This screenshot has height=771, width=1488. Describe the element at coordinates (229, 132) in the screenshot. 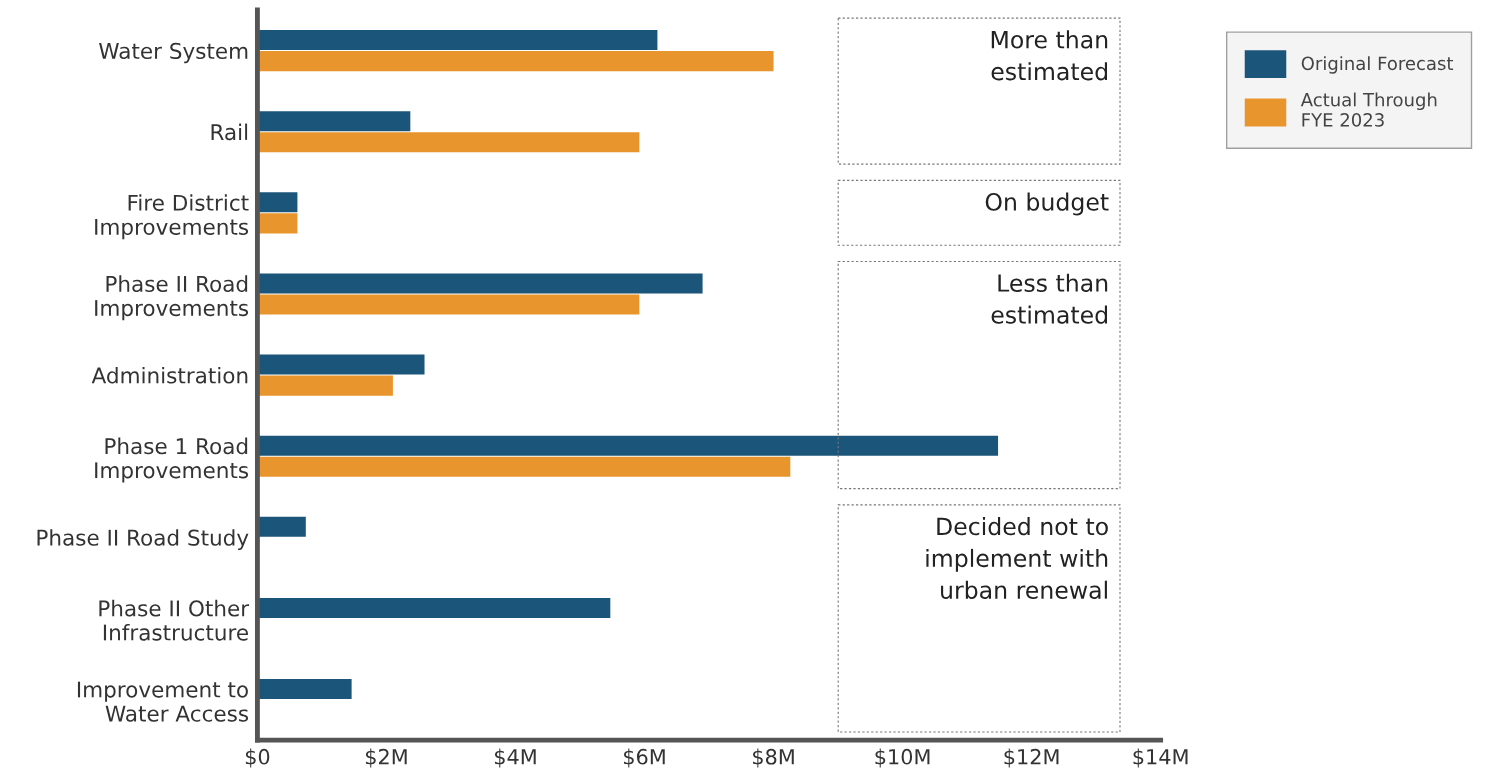

I see `y-tick-label: Rail` at that location.